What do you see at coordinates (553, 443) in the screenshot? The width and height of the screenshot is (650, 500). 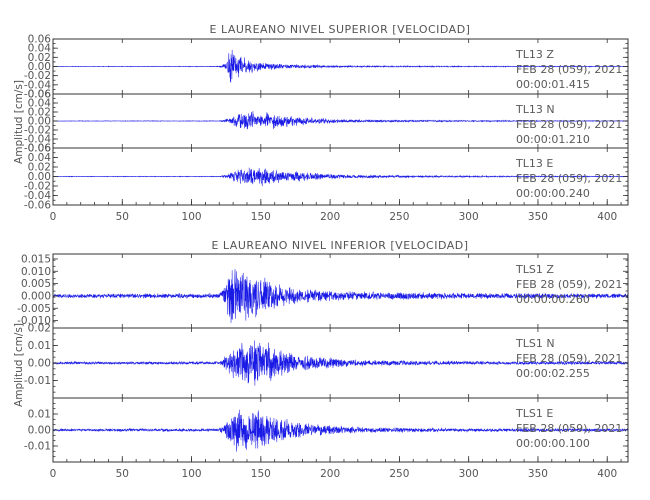 I see `time-label: 00:00:00.100` at bounding box center [553, 443].